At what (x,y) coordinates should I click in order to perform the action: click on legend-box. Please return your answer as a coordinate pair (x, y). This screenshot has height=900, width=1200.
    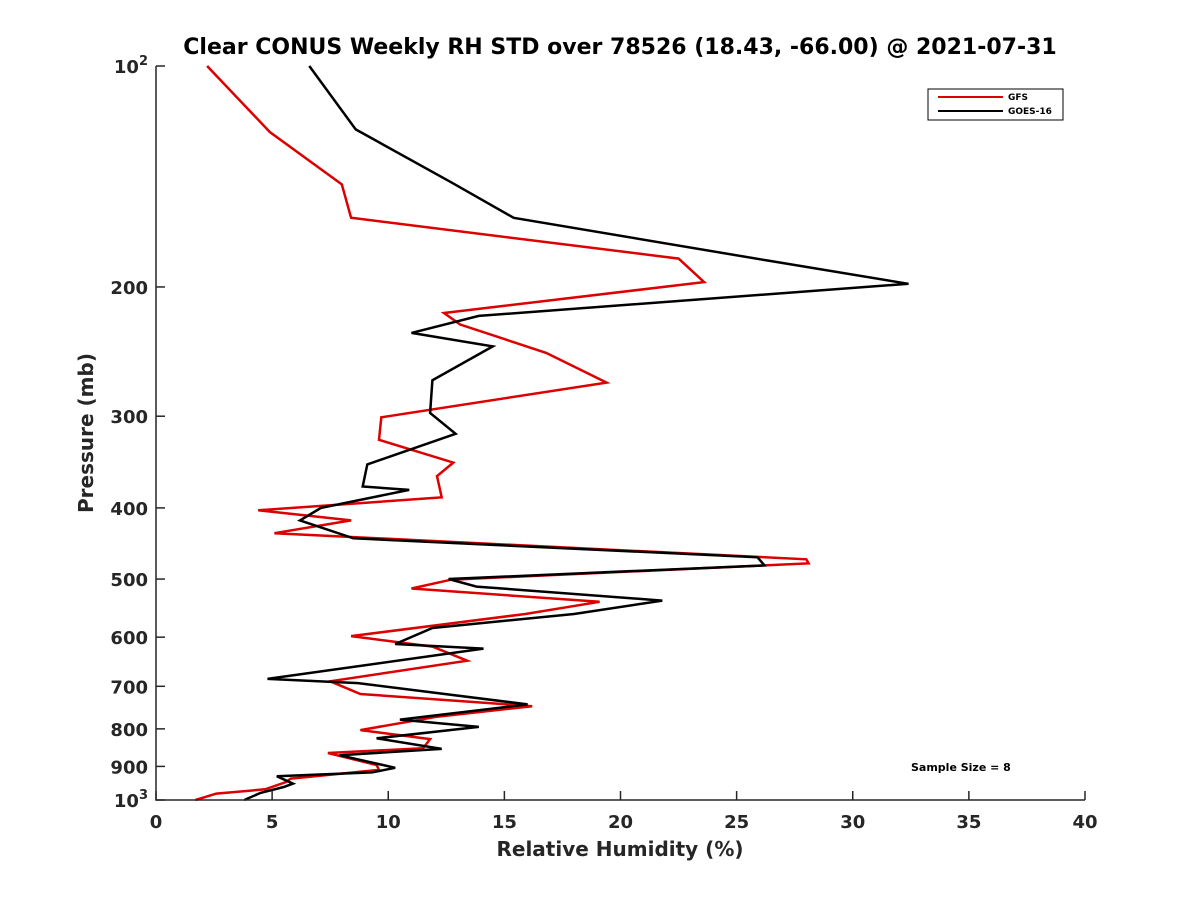
    Looking at the image, I should click on (995, 104).